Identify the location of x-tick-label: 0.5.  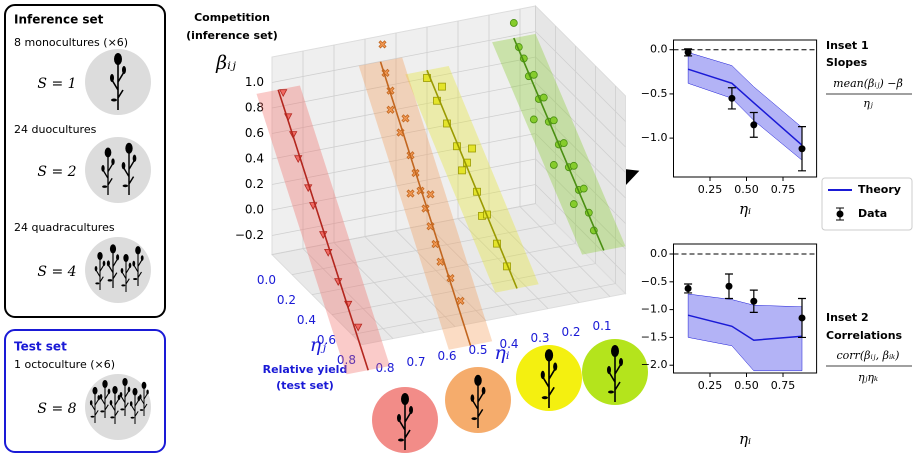
(477, 350).